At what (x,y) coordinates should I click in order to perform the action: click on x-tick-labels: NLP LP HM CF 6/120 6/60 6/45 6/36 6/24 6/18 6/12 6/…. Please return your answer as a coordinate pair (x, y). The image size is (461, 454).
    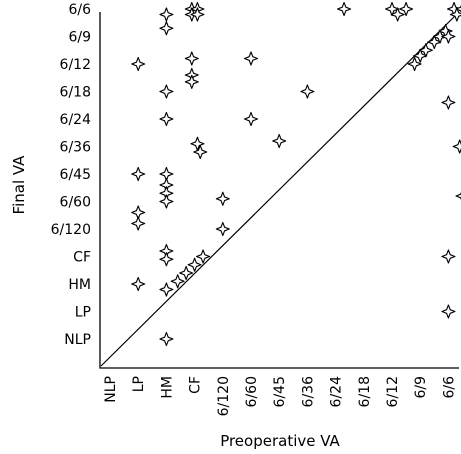
    Looking at the image, I should click on (280, 396).